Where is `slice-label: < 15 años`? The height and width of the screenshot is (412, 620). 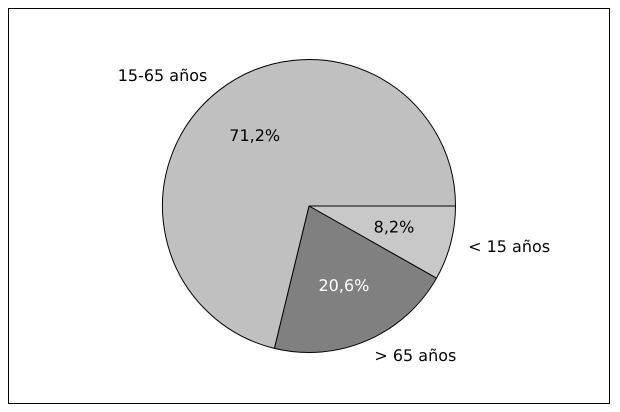 slice-label: < 15 años is located at coordinates (509, 246).